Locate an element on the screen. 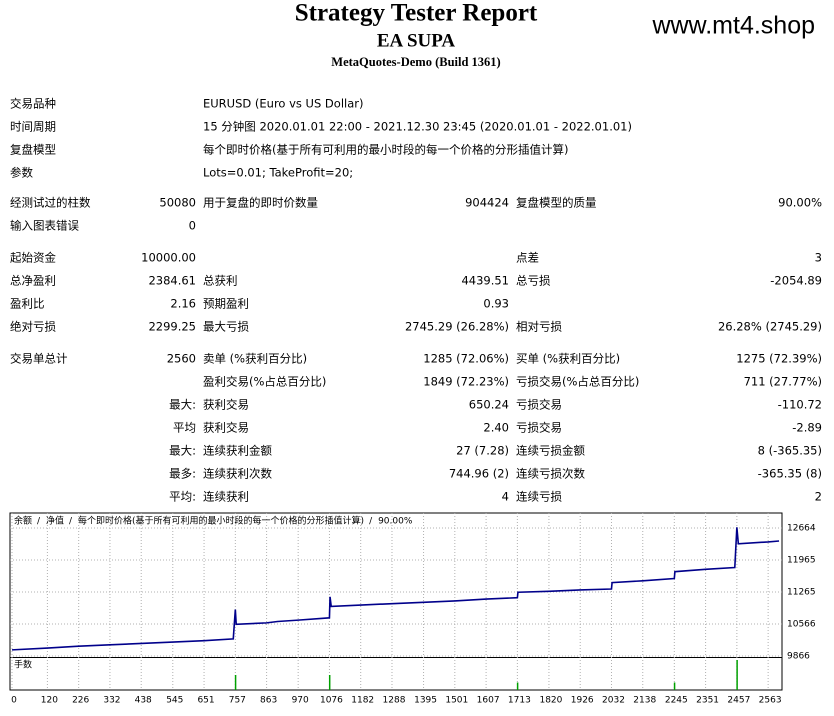 The height and width of the screenshot is (716, 834). legend-item: 90.00% is located at coordinates (395, 522).